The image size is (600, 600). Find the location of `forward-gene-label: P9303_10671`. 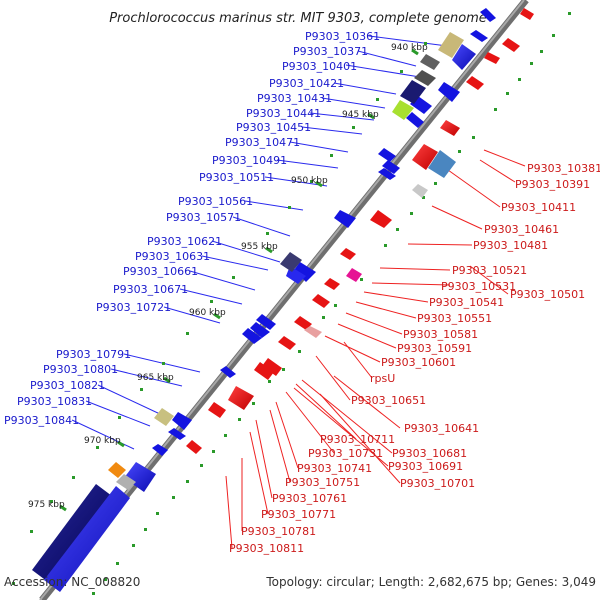

forward-gene-label: P9303_10671 is located at coordinates (150, 289).